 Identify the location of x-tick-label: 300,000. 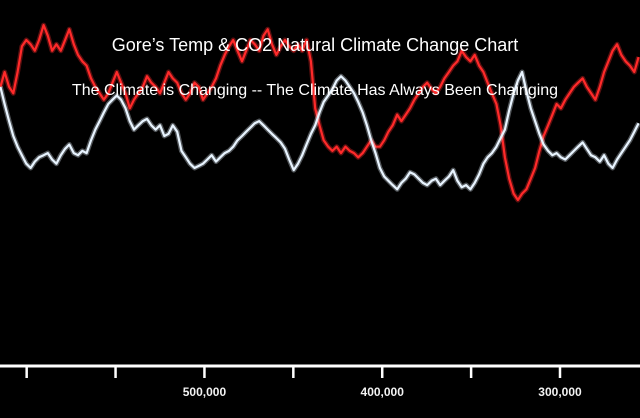
(560, 392).